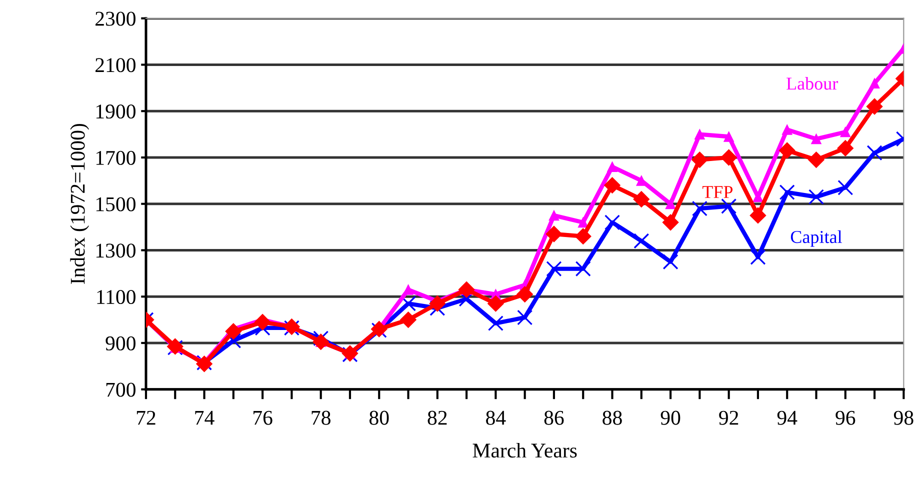 This screenshot has height=496, width=924. Describe the element at coordinates (116, 19) in the screenshot. I see `y-tick-label: 2300` at that location.